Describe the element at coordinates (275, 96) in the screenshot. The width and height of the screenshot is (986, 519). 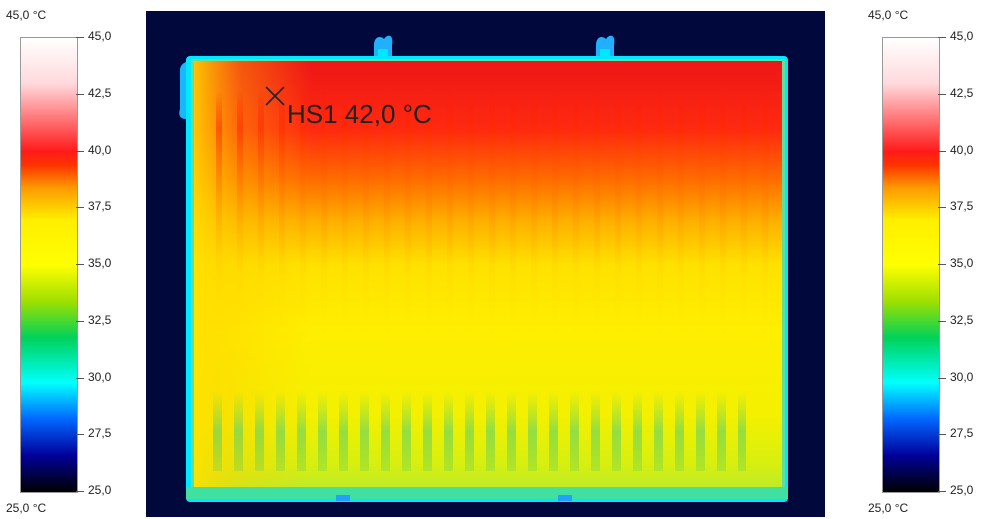
I see `spot-marker-icon` at that location.